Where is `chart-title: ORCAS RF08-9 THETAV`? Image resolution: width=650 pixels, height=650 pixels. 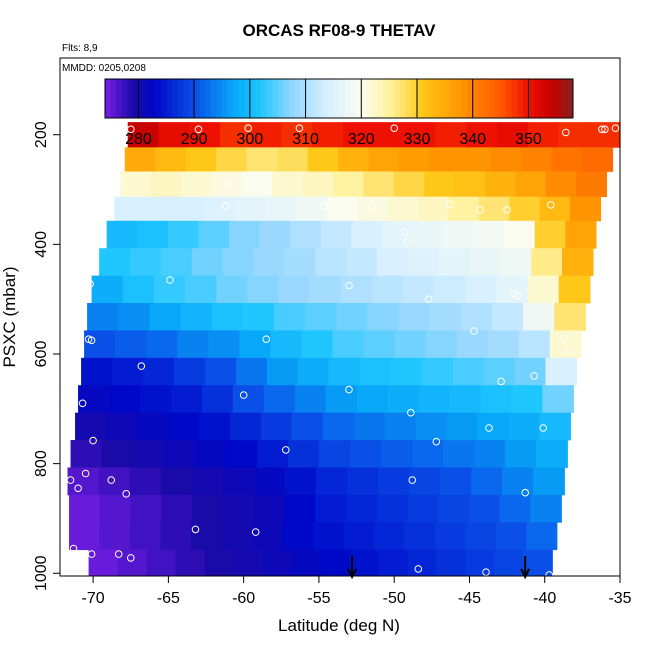
chart-title: ORCAS RF08-9 THETAV is located at coordinates (339, 30).